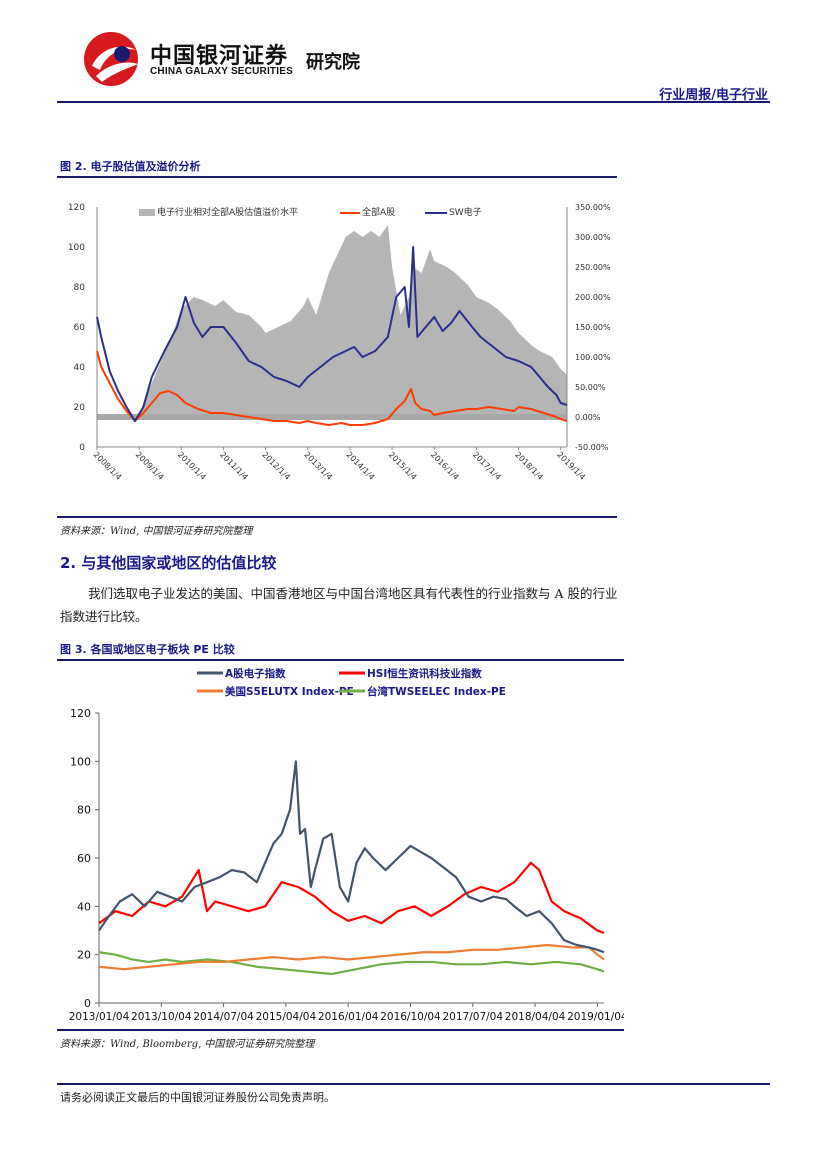 Image resolution: width=827 pixels, height=1169 pixels. What do you see at coordinates (168, 563) in the screenshot?
I see `section-title: 2. 与其他国家或地区的估值比较` at bounding box center [168, 563].